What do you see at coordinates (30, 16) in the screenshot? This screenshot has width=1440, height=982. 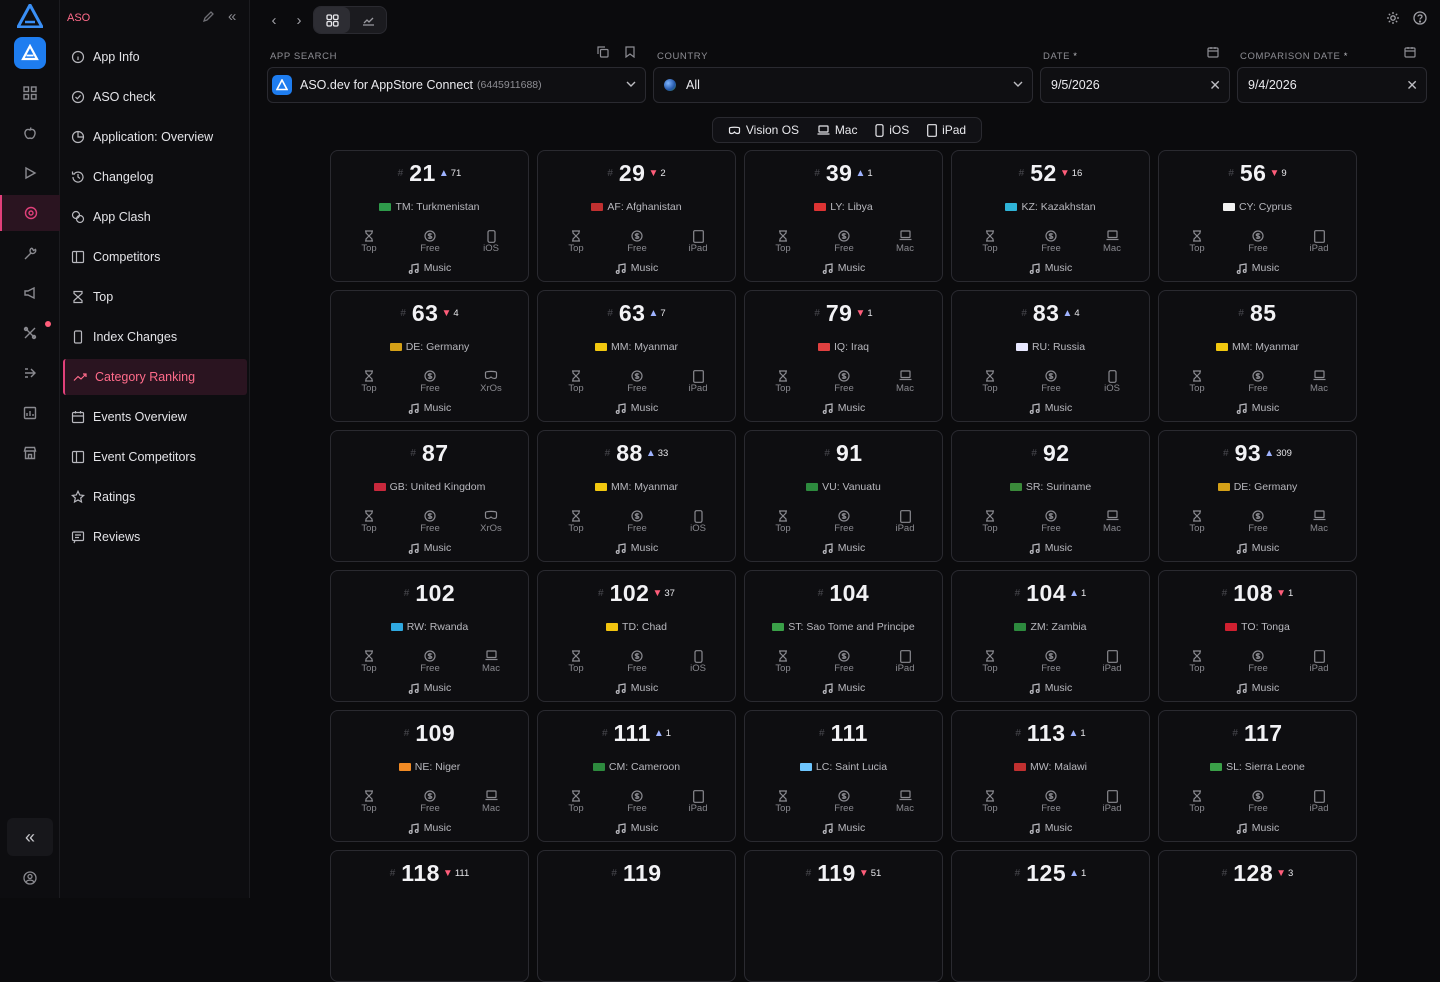 I see `aso-logo-icon` at bounding box center [30, 16].